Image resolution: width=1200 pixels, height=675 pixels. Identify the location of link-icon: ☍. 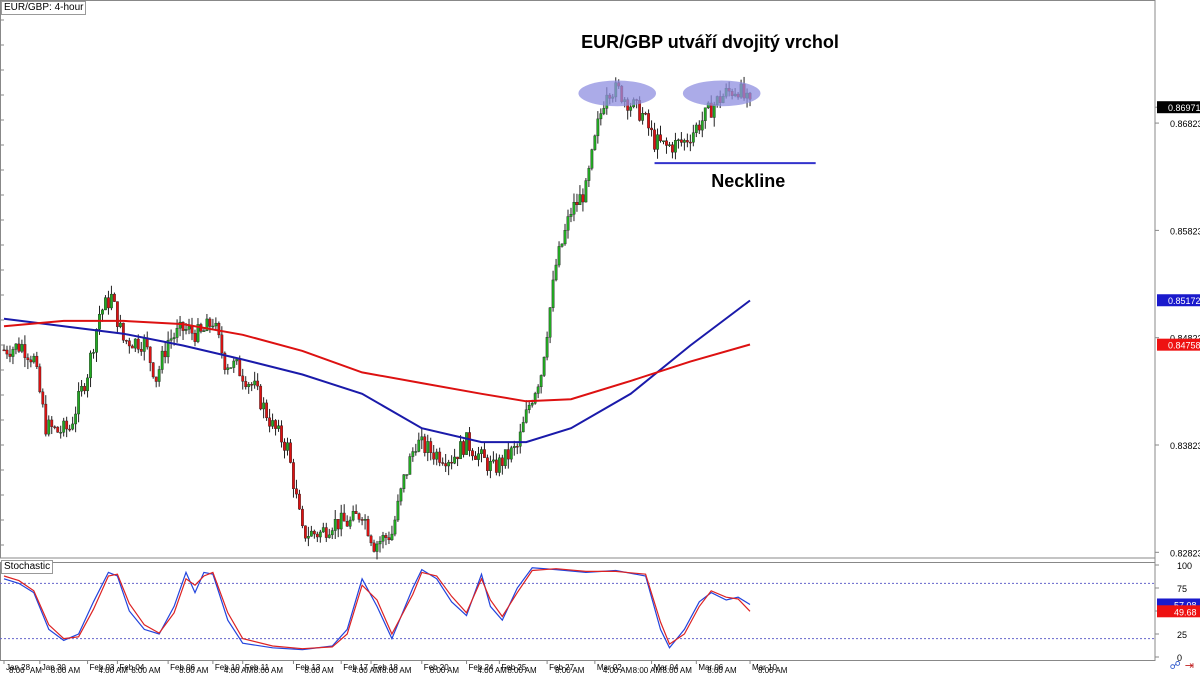
(1175, 666).